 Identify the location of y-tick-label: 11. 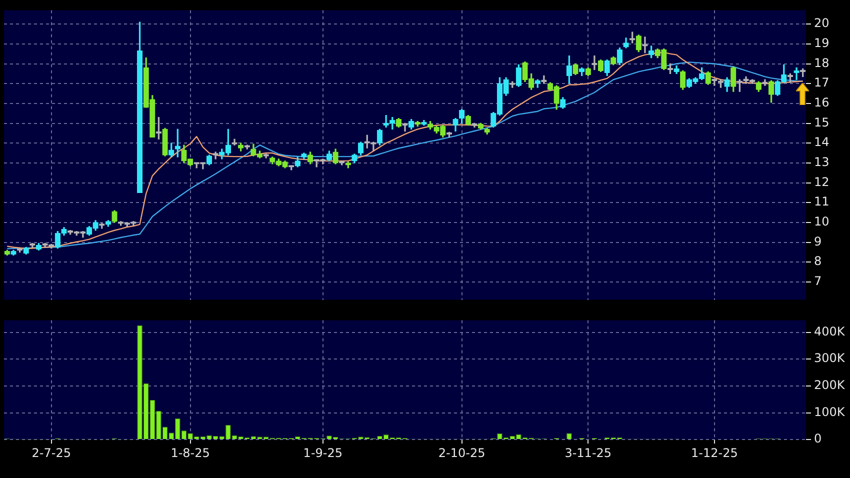
(822, 201).